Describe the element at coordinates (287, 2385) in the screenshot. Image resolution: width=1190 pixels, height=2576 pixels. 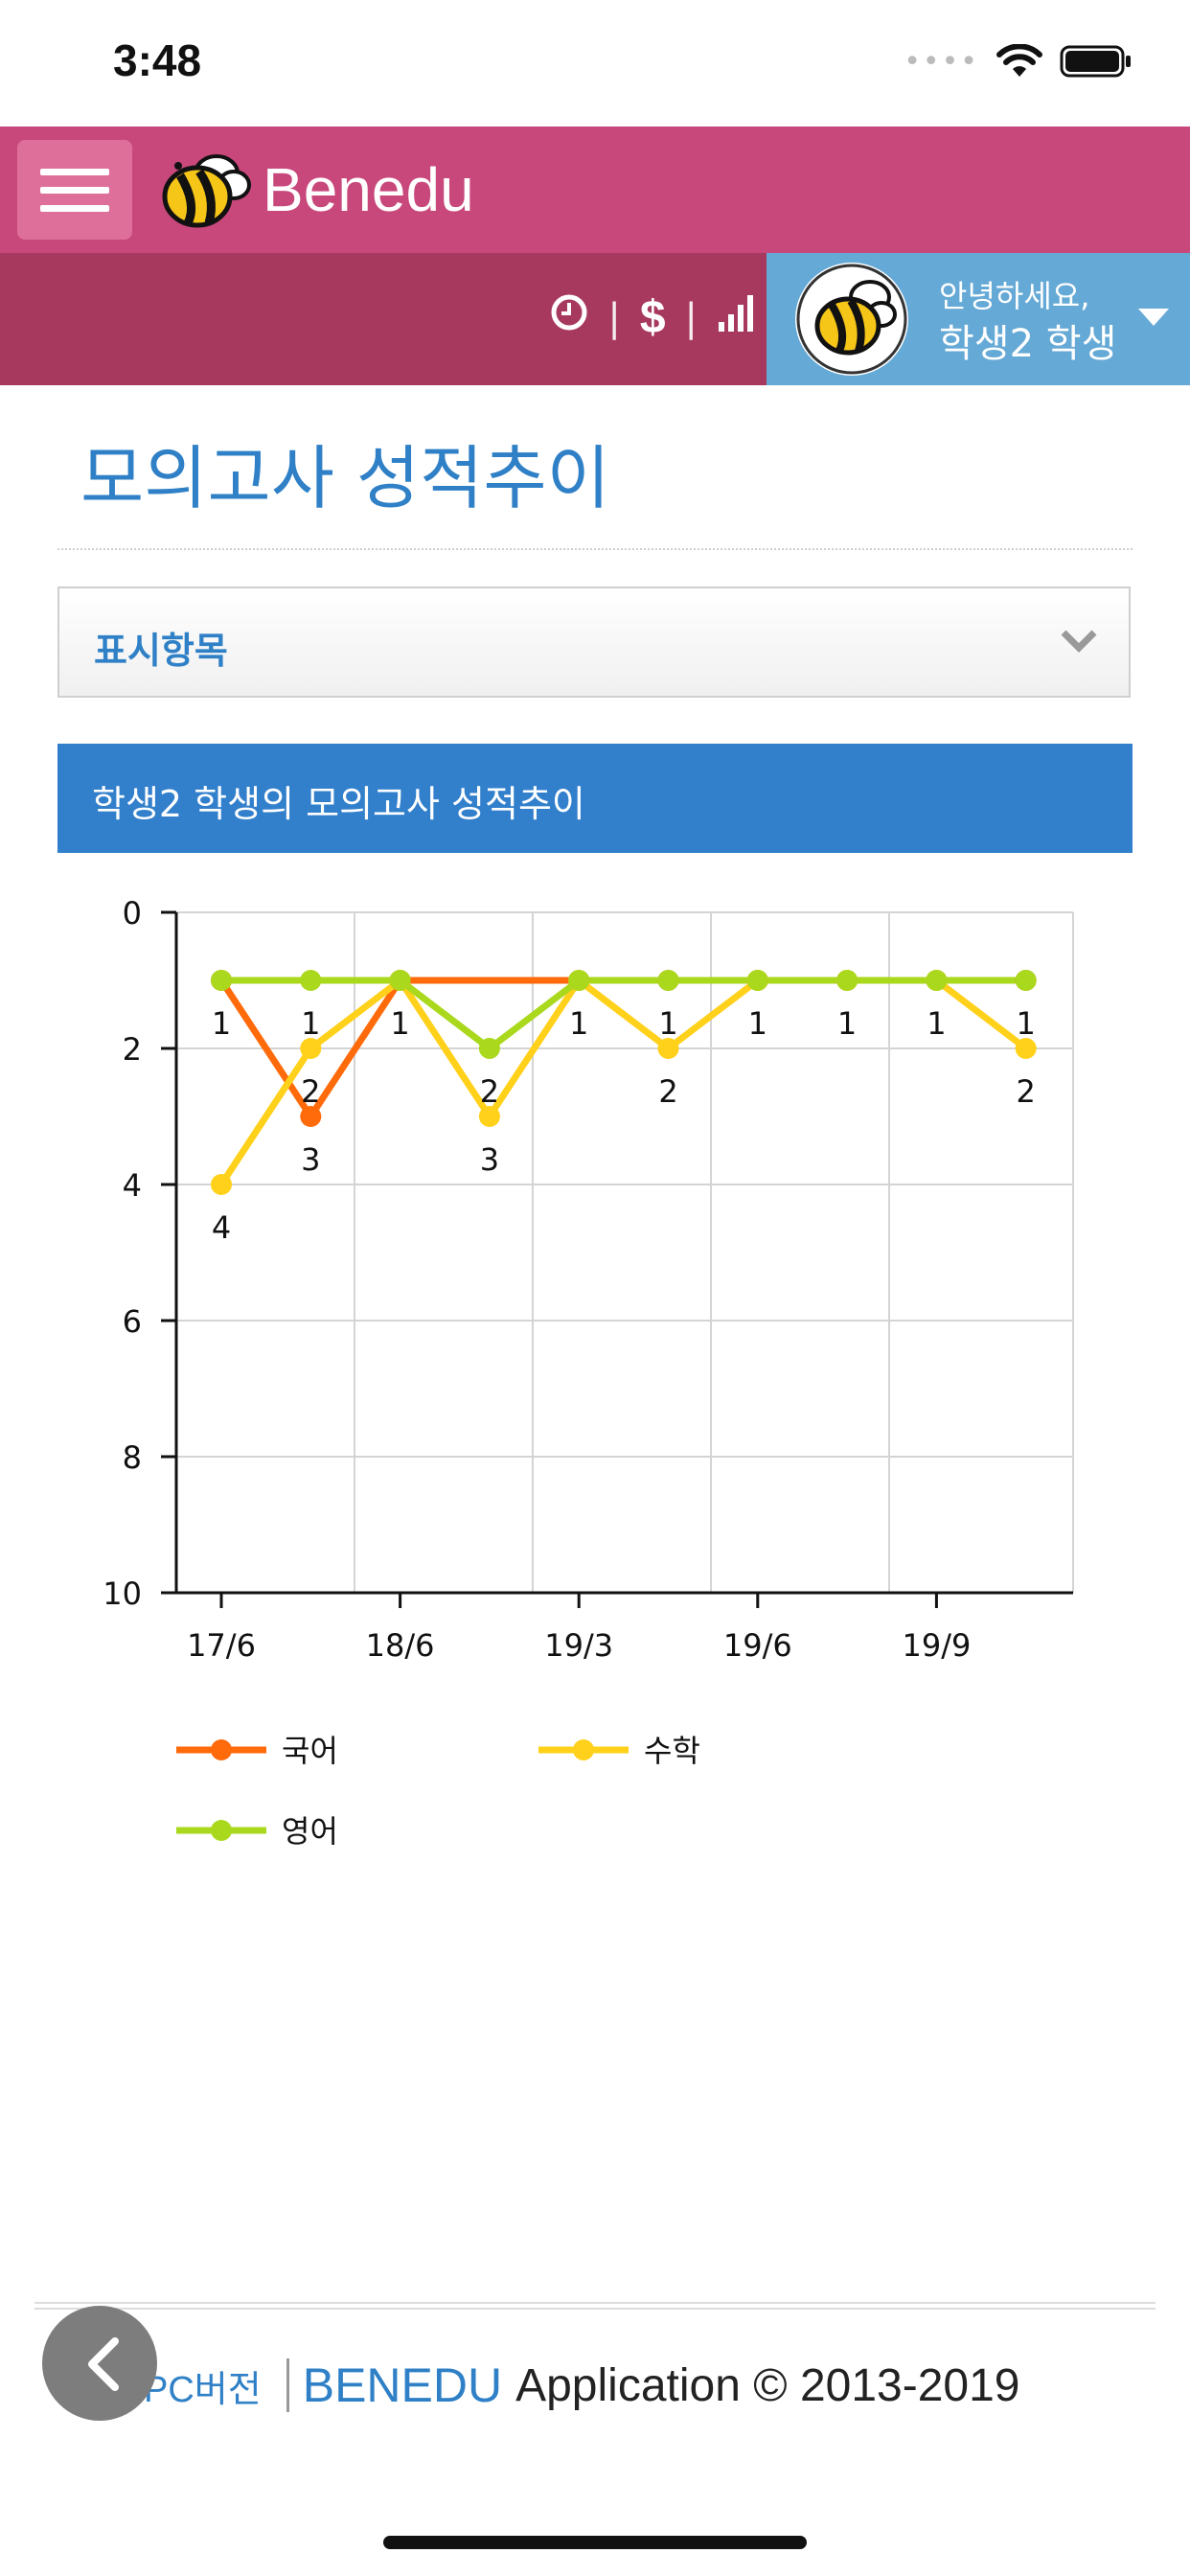
I see `separator` at that location.